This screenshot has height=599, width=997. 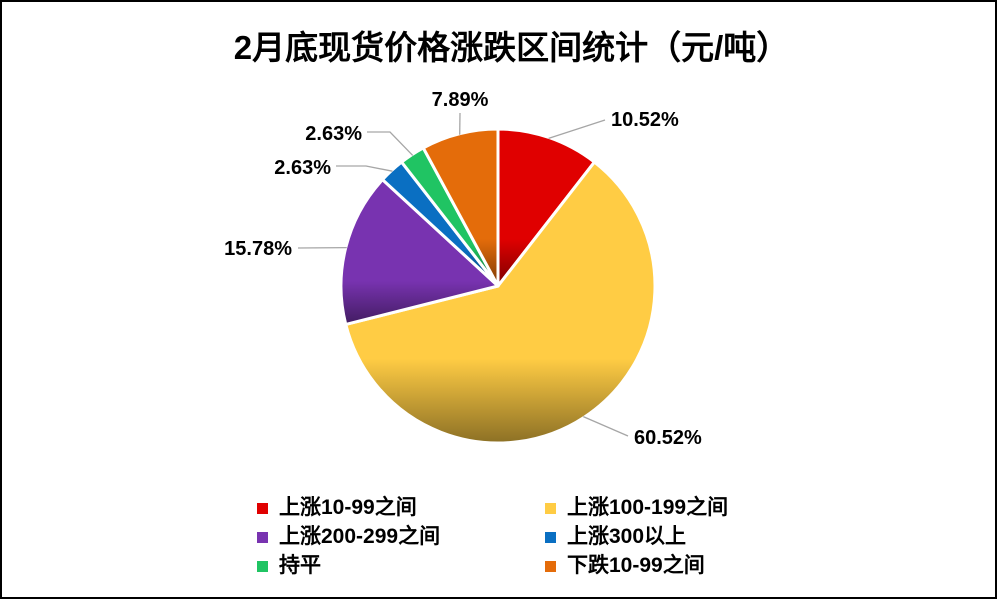 I want to click on legend-label: 上涨200-299之间, so click(x=360, y=536).